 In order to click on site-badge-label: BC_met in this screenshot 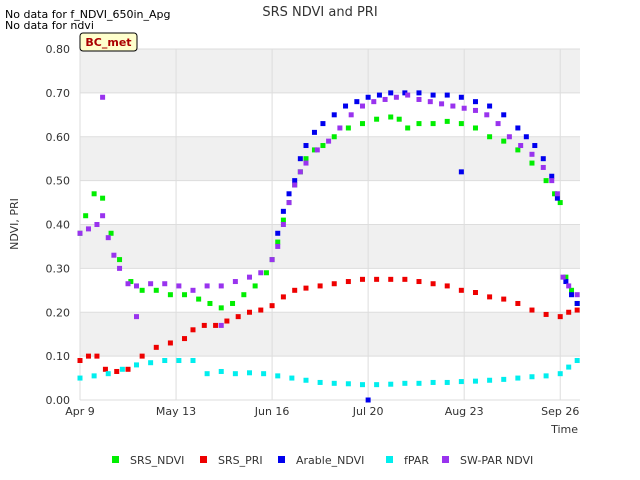, I will do `click(108, 42)`.